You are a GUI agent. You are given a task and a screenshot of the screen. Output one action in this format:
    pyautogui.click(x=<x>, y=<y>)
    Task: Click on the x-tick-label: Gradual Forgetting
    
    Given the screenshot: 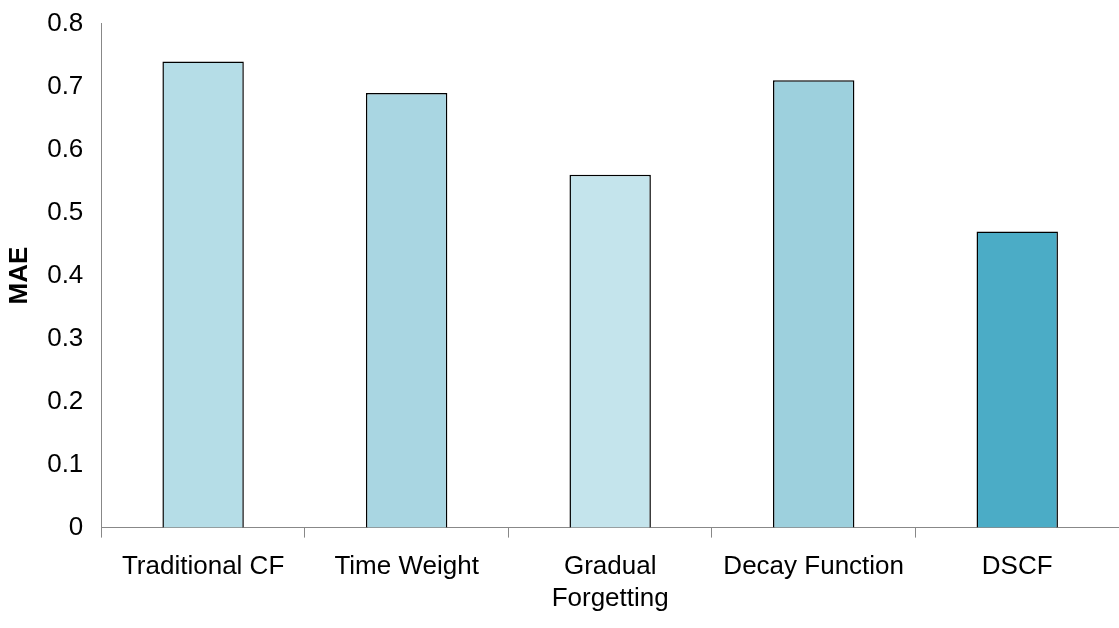 What is the action you would take?
    pyautogui.click(x=610, y=581)
    